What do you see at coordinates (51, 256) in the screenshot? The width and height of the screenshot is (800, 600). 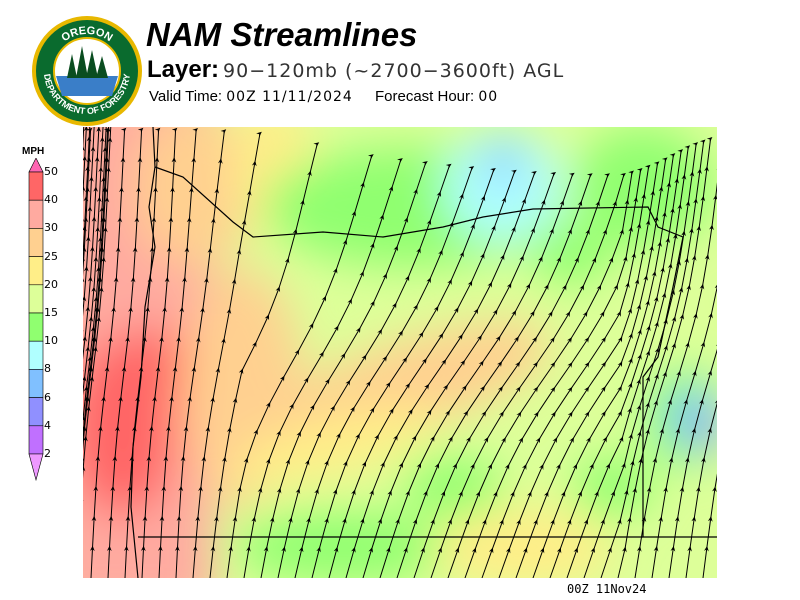 I see `legend-tick: 25` at bounding box center [51, 256].